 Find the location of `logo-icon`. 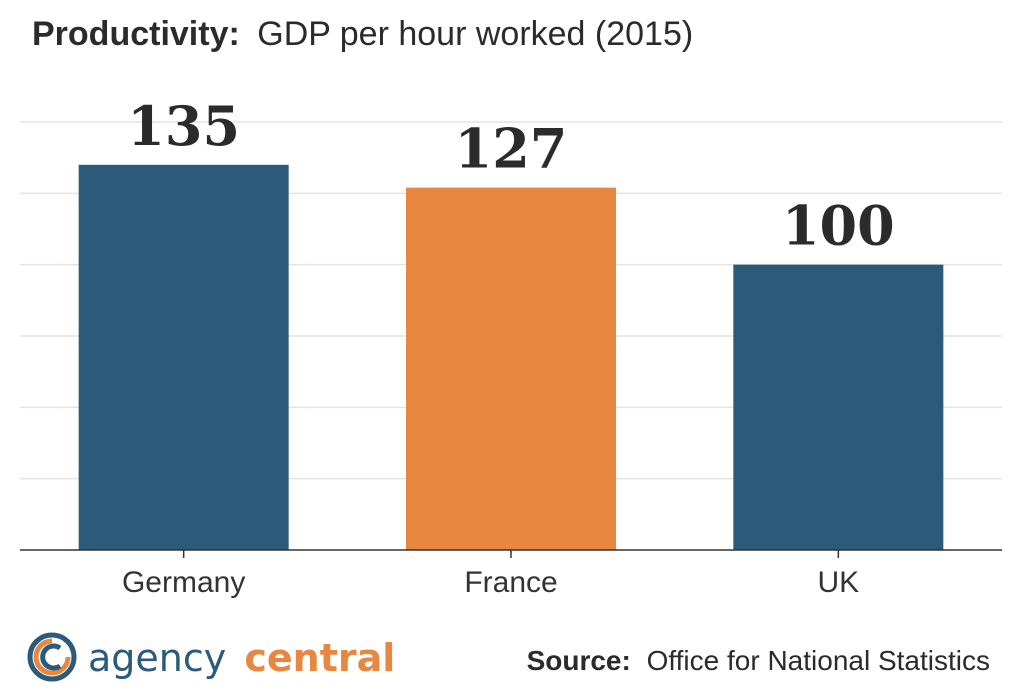

logo-icon is located at coordinates (52, 657).